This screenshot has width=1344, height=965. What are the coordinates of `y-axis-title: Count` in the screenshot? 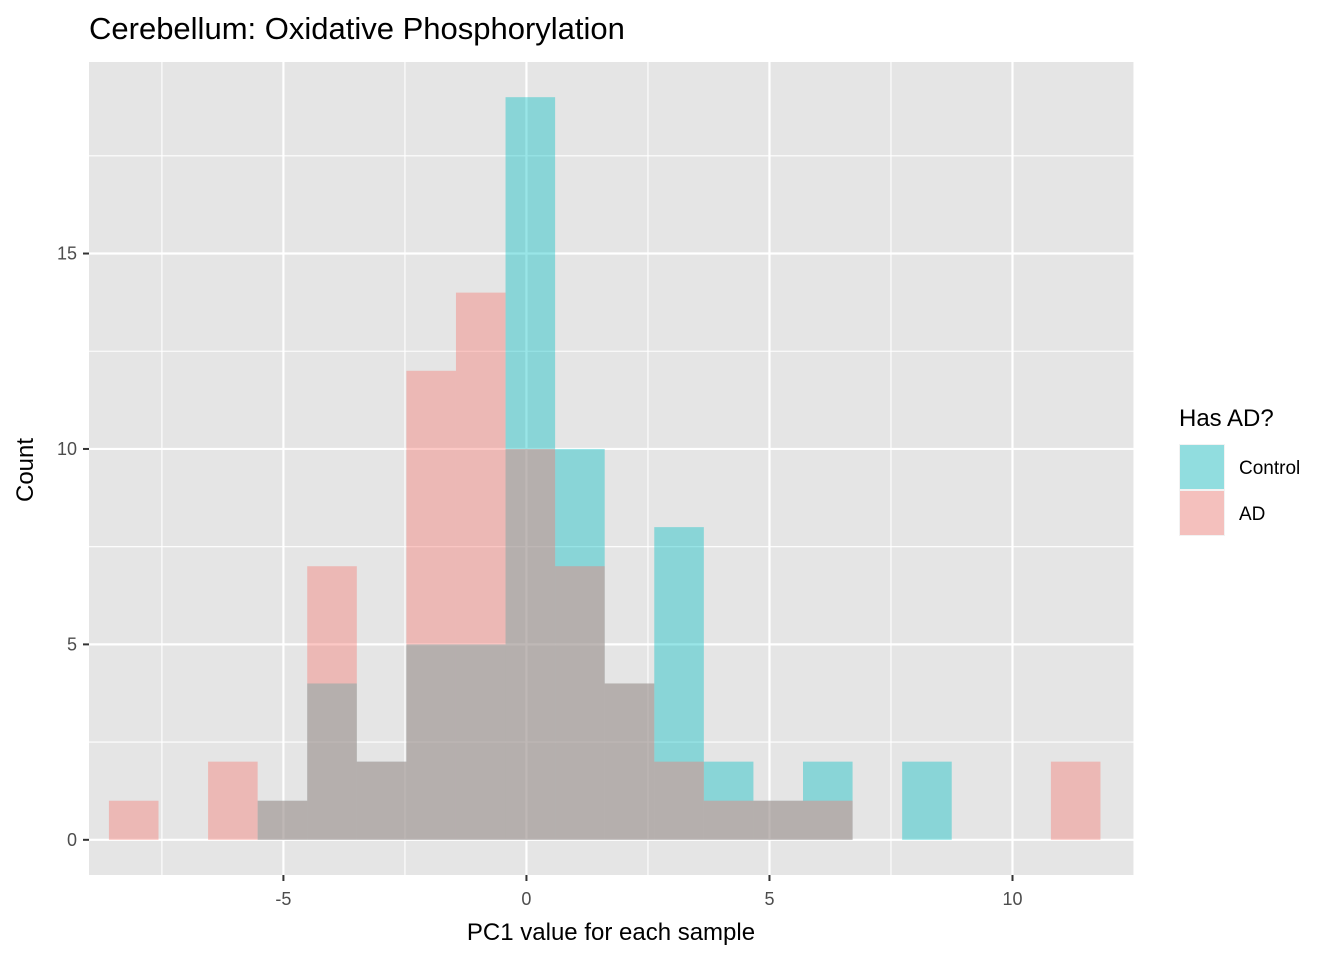 It's located at (25, 470).